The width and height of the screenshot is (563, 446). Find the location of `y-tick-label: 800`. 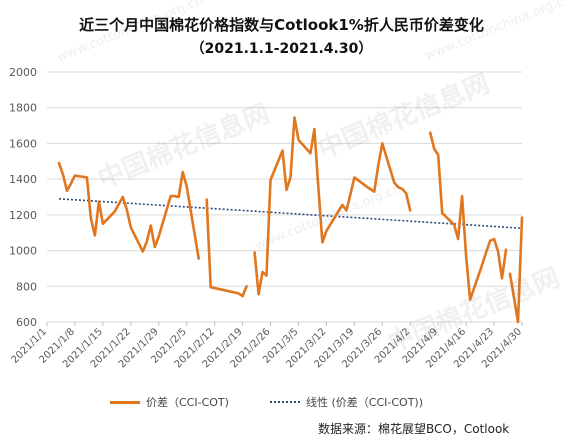

y-tick-label: 800 is located at coordinates (26, 286).